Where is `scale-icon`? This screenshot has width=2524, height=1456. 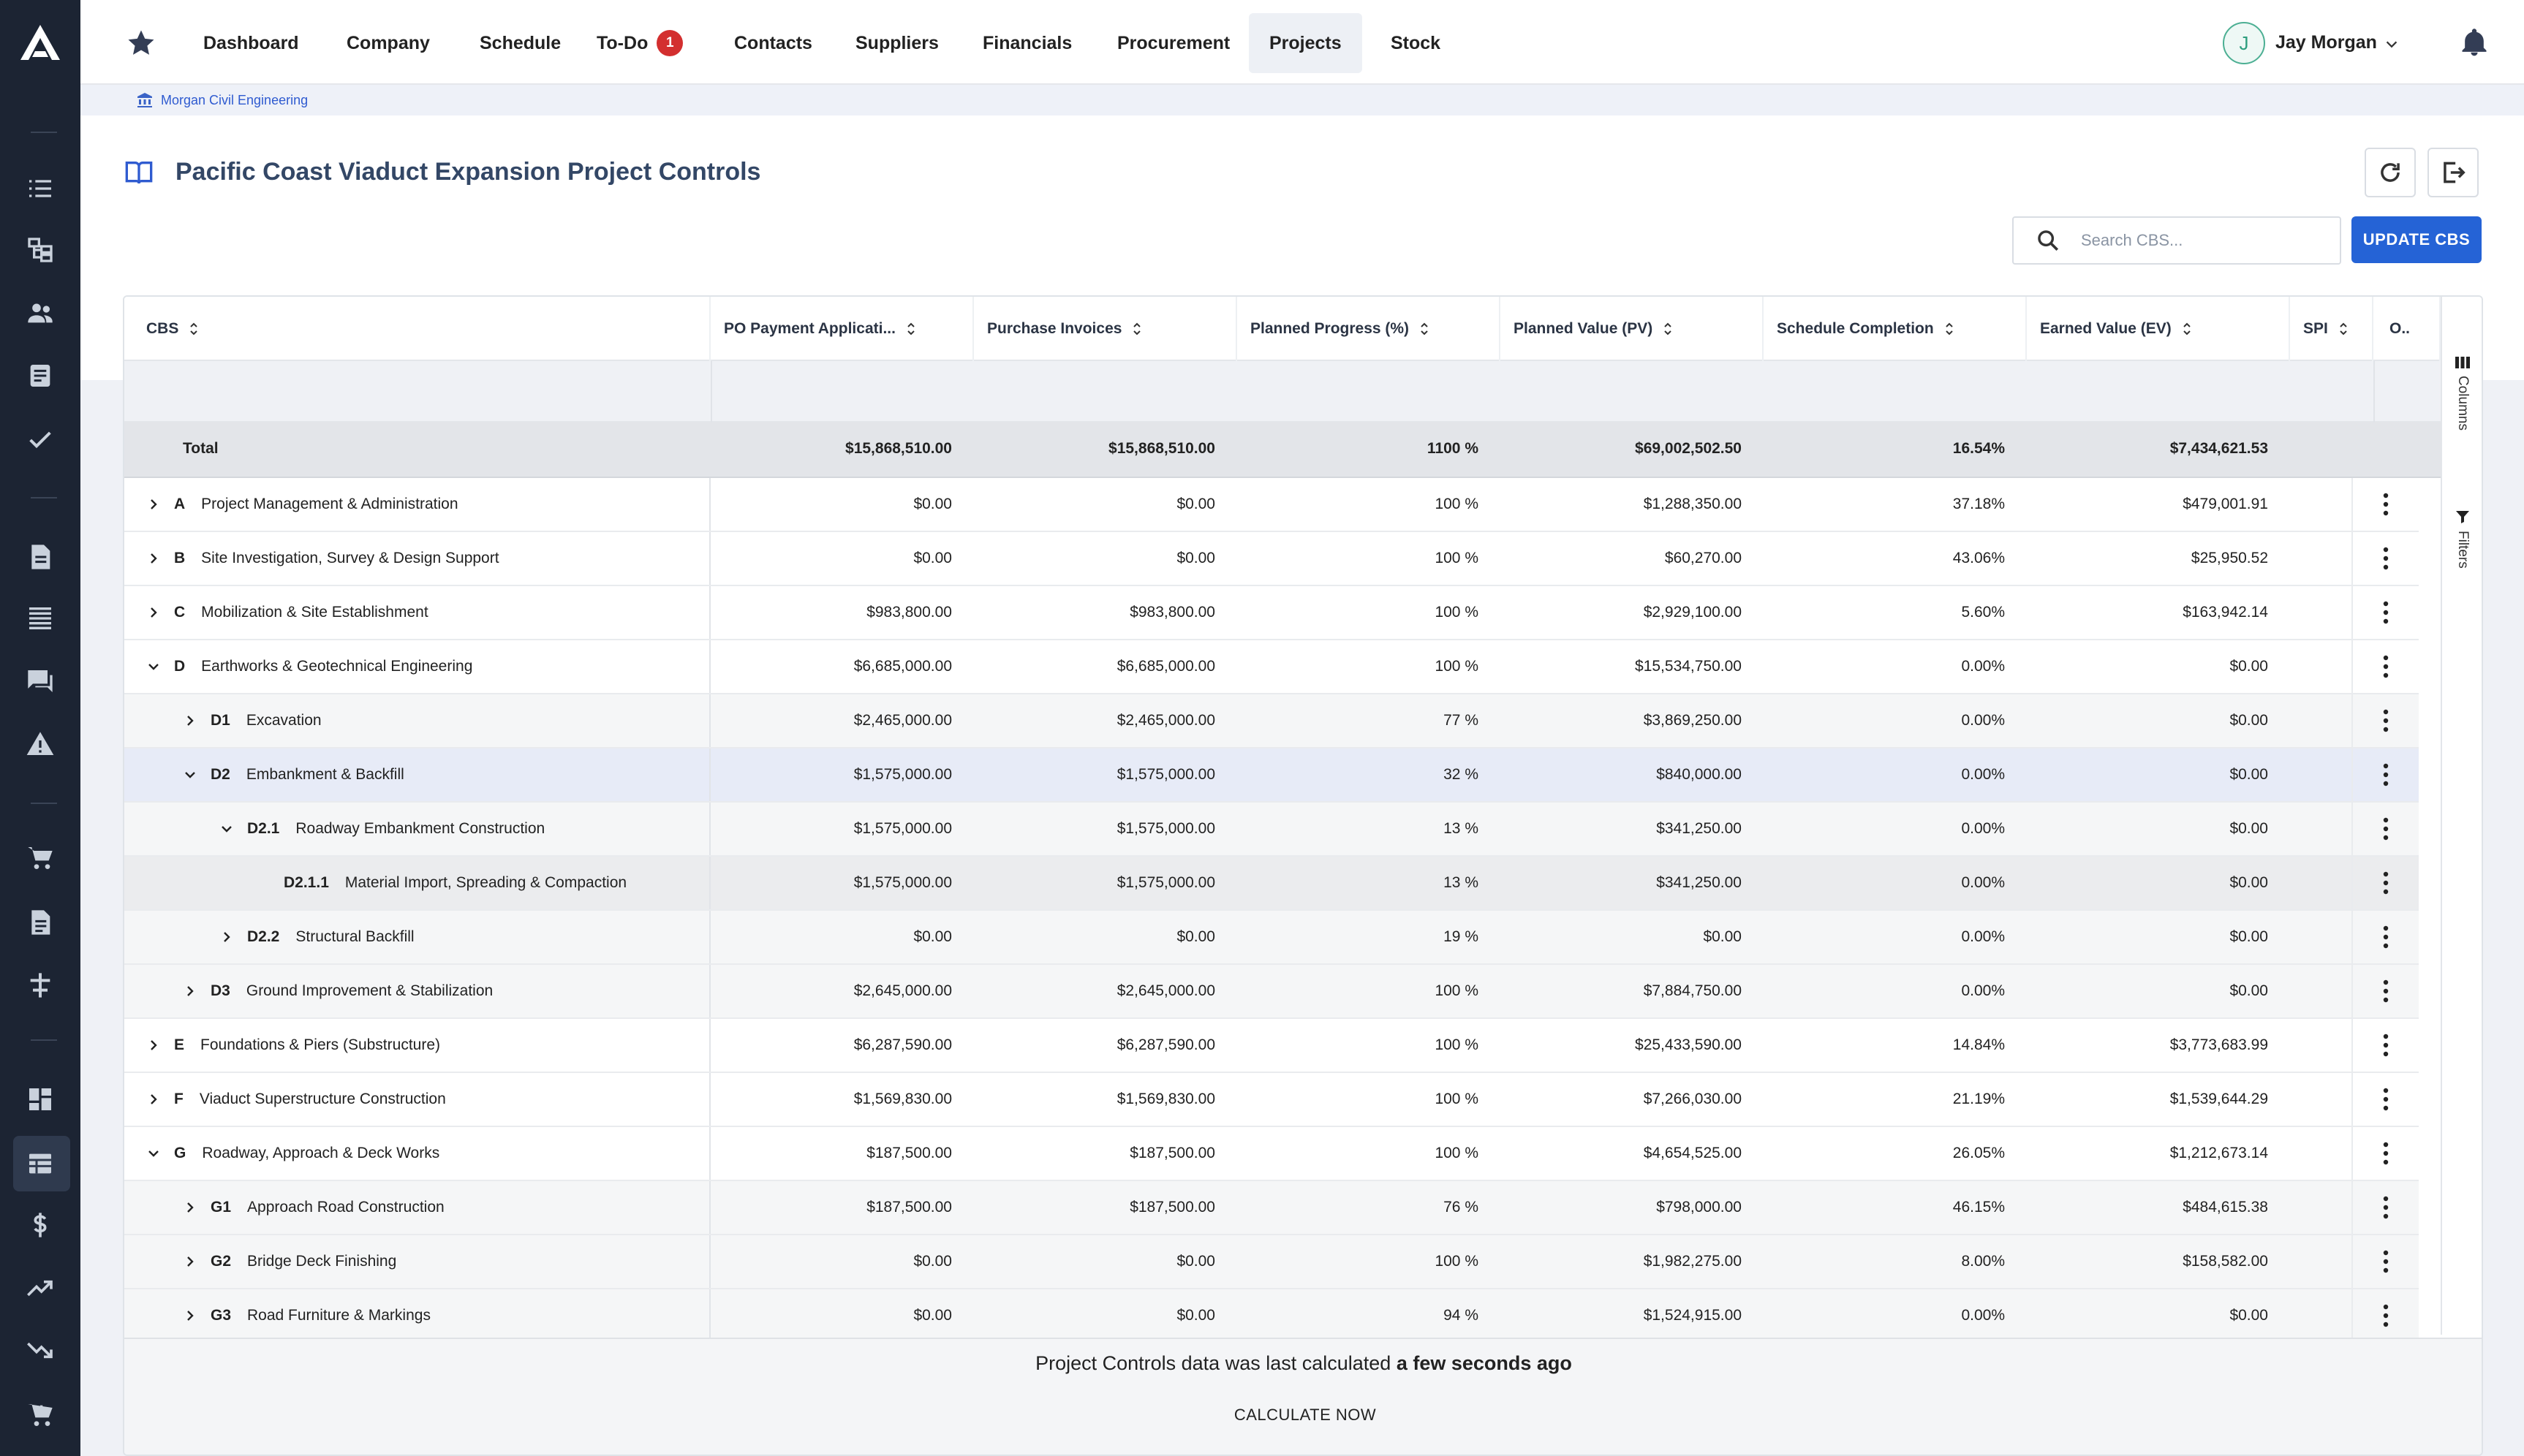 scale-icon is located at coordinates (40, 985).